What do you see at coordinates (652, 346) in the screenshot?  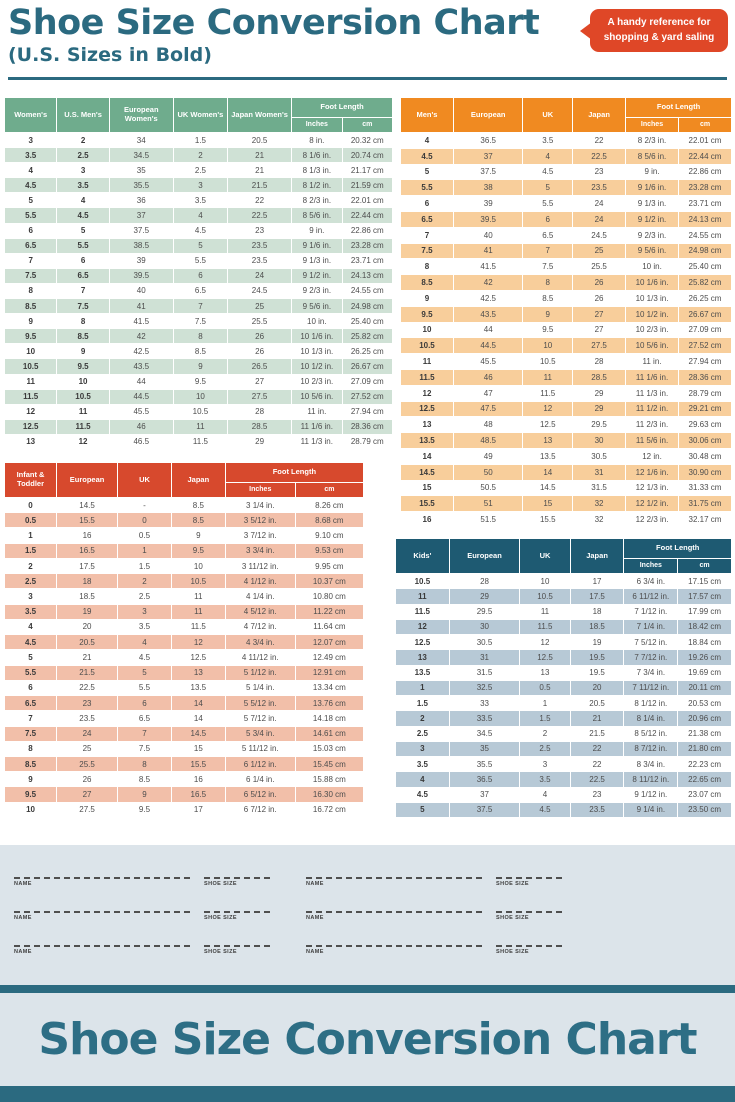 I see `table-cell: 10 5/6 in.` at bounding box center [652, 346].